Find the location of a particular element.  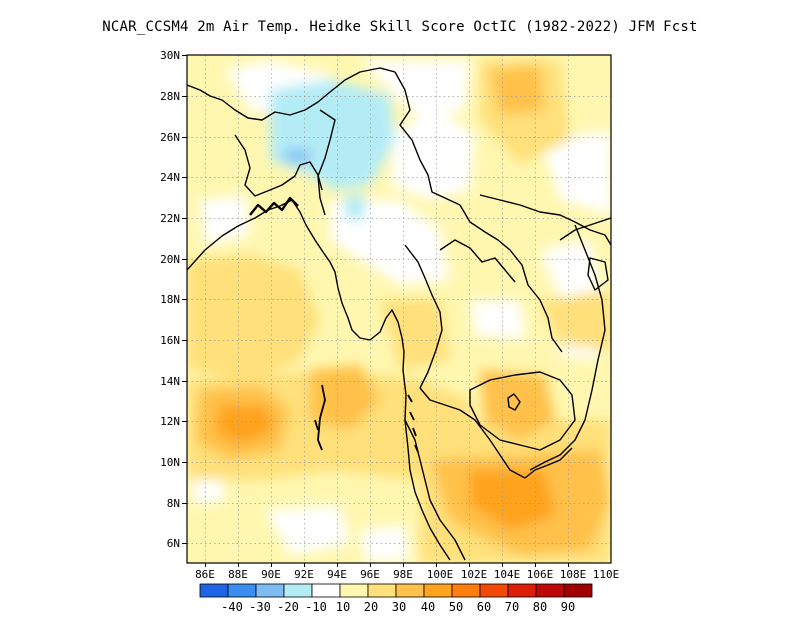

colorbar is located at coordinates (396, 590).